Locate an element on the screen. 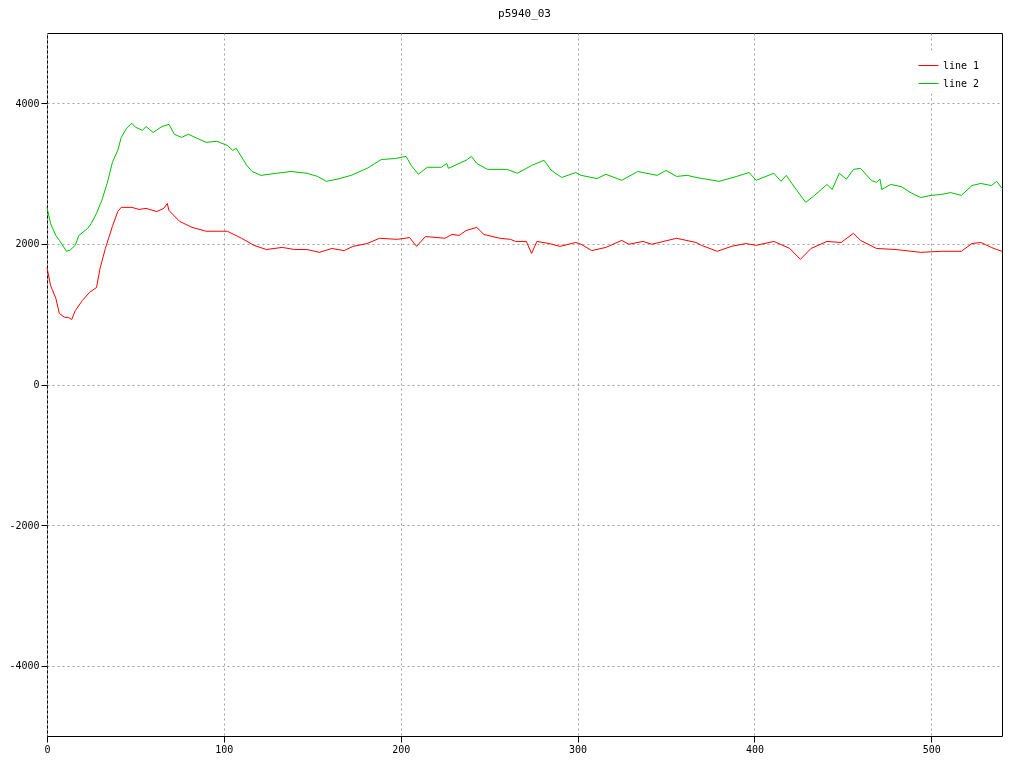 This screenshot has height=768, width=1024. chart-title: p5940_03 is located at coordinates (524, 13).